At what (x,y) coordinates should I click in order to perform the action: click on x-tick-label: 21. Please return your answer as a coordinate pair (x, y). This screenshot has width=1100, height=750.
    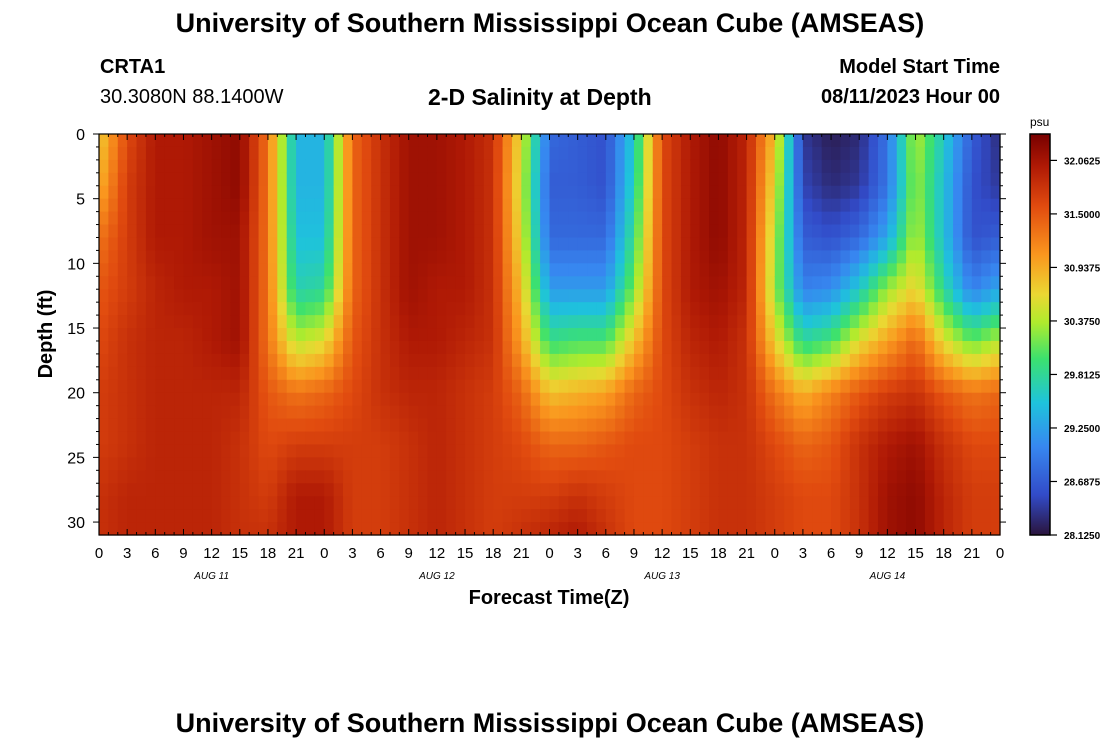
    Looking at the image, I should click on (521, 553).